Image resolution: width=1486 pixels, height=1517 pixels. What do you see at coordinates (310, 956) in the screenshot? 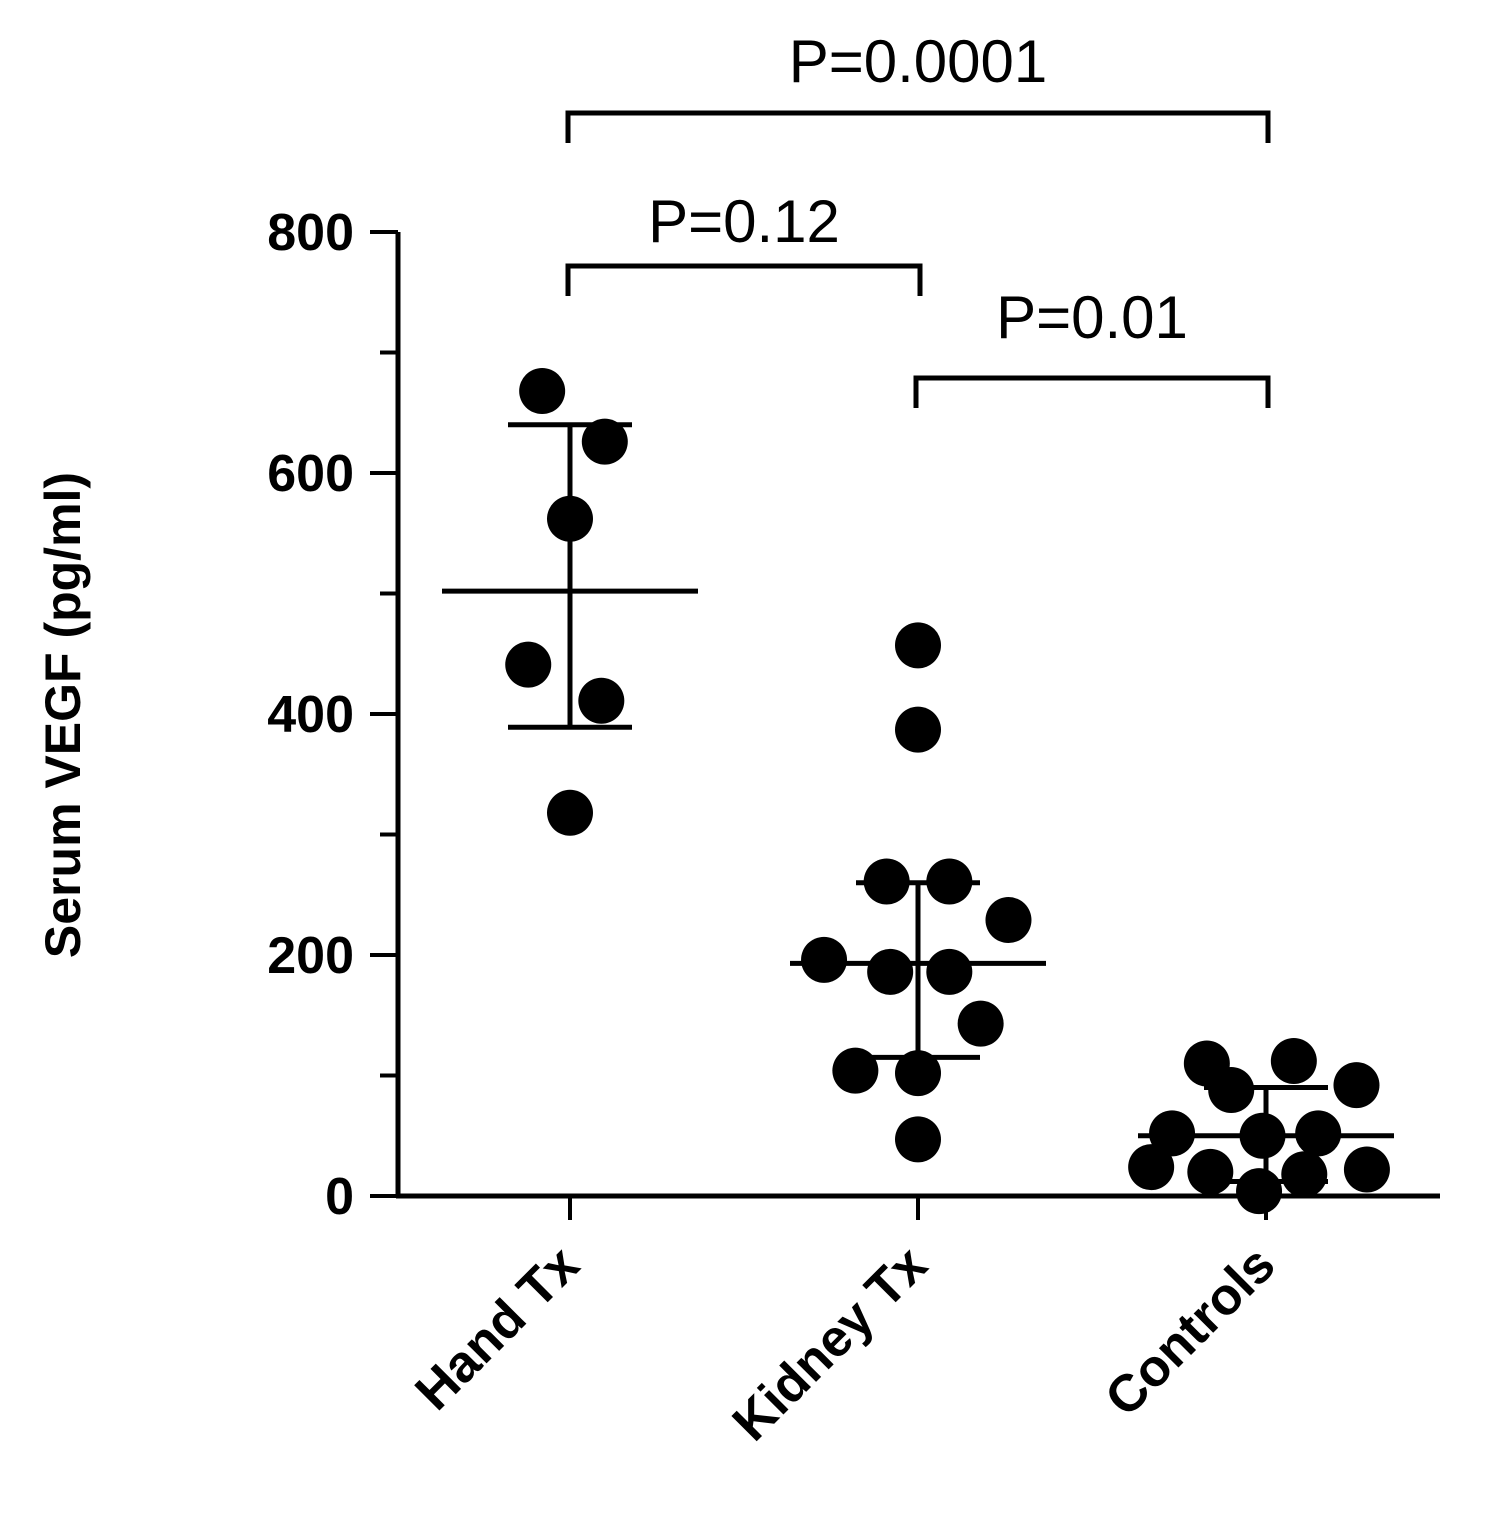
I see `y-tick-label: 200` at bounding box center [310, 956].